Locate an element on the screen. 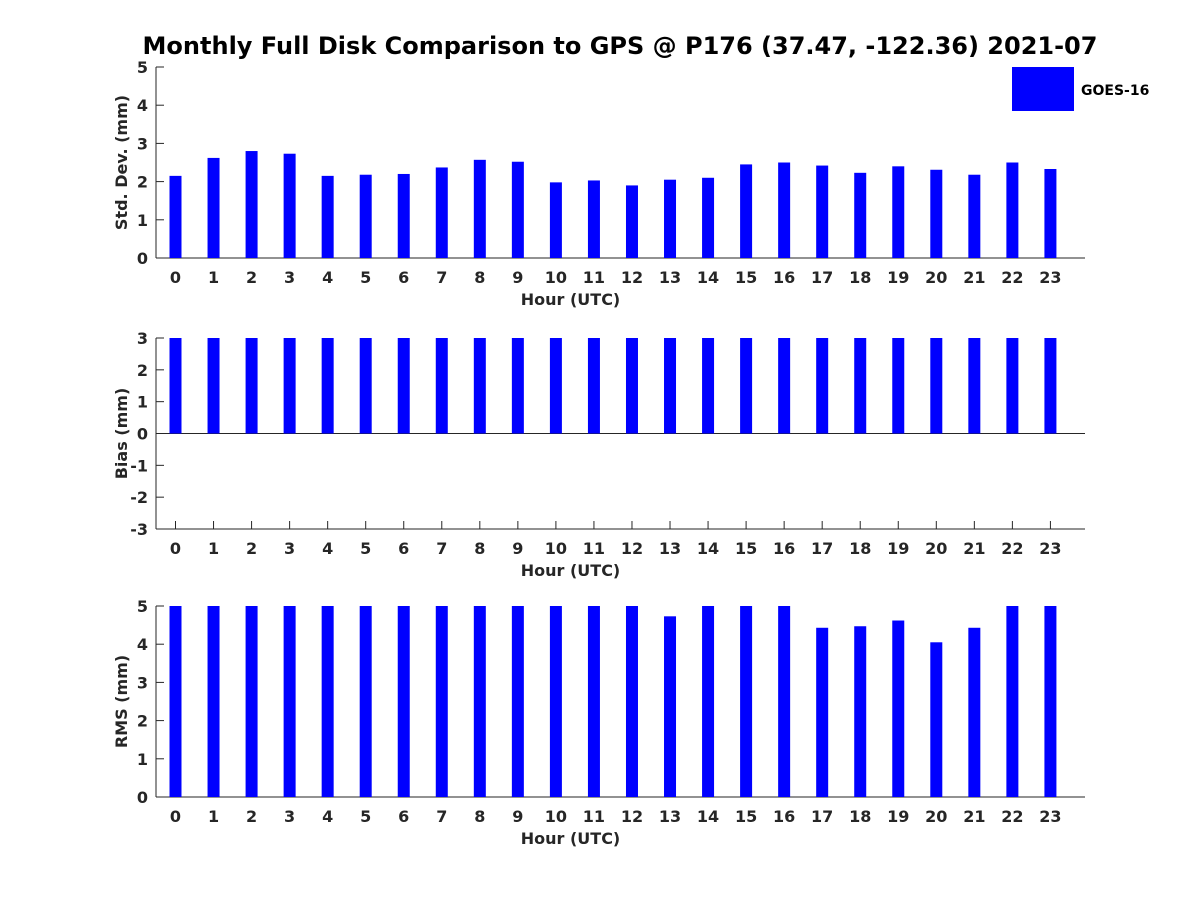 The image size is (1200, 900). y-tick-label: -2 is located at coordinates (139, 497).